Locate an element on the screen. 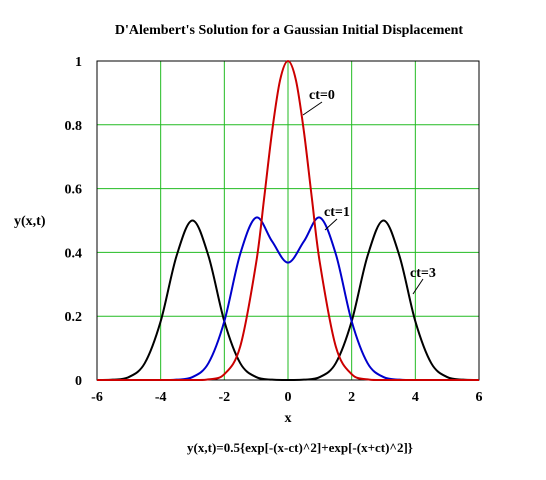 The image size is (546, 480). y-axis-label: y(x,t) is located at coordinates (30, 221).